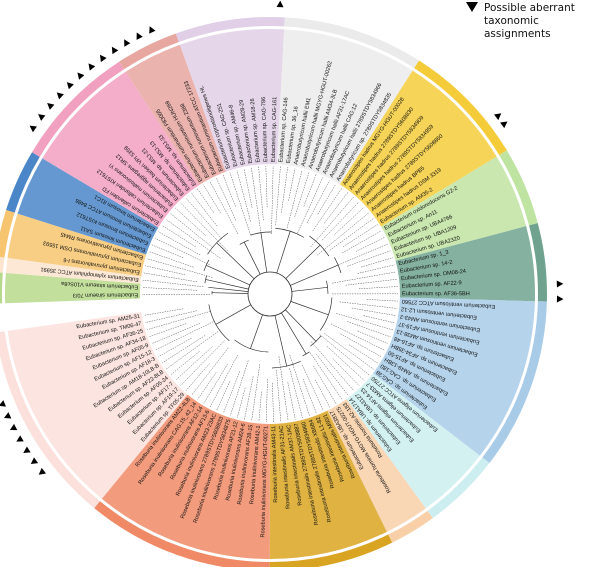  I want to click on leaf-label: Eubacterium siraeum V10Sc8a, so click(99, 285).